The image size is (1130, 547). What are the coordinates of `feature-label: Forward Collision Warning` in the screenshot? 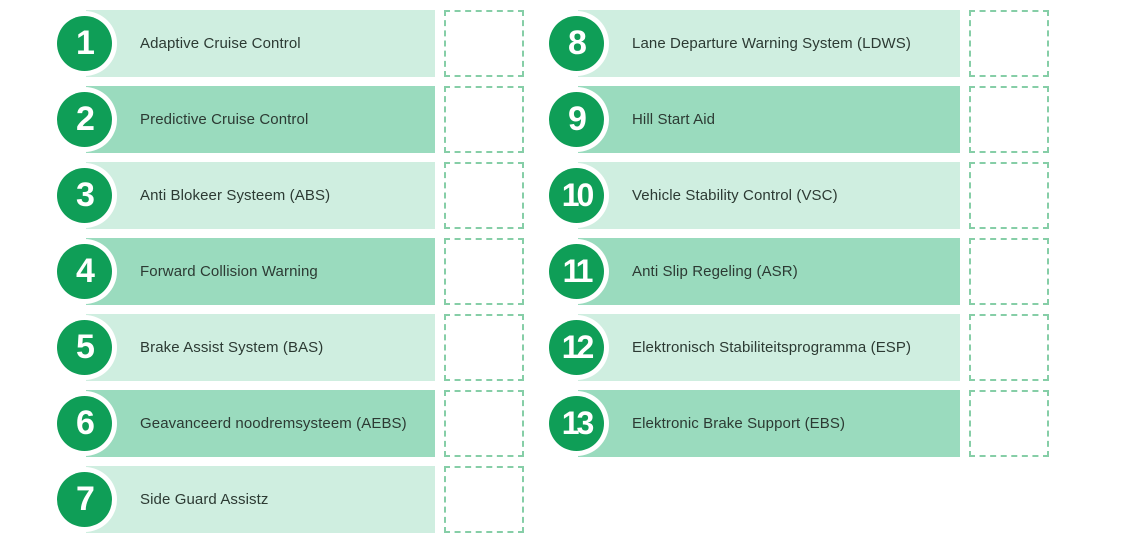 It's located at (229, 271).